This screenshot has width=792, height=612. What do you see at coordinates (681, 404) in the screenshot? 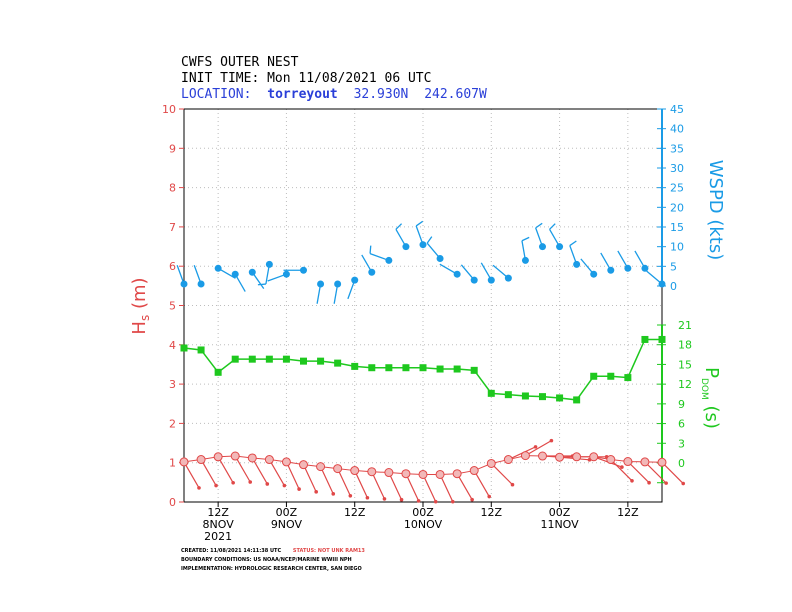
I see `pdom-tick-label: 9` at bounding box center [681, 404].